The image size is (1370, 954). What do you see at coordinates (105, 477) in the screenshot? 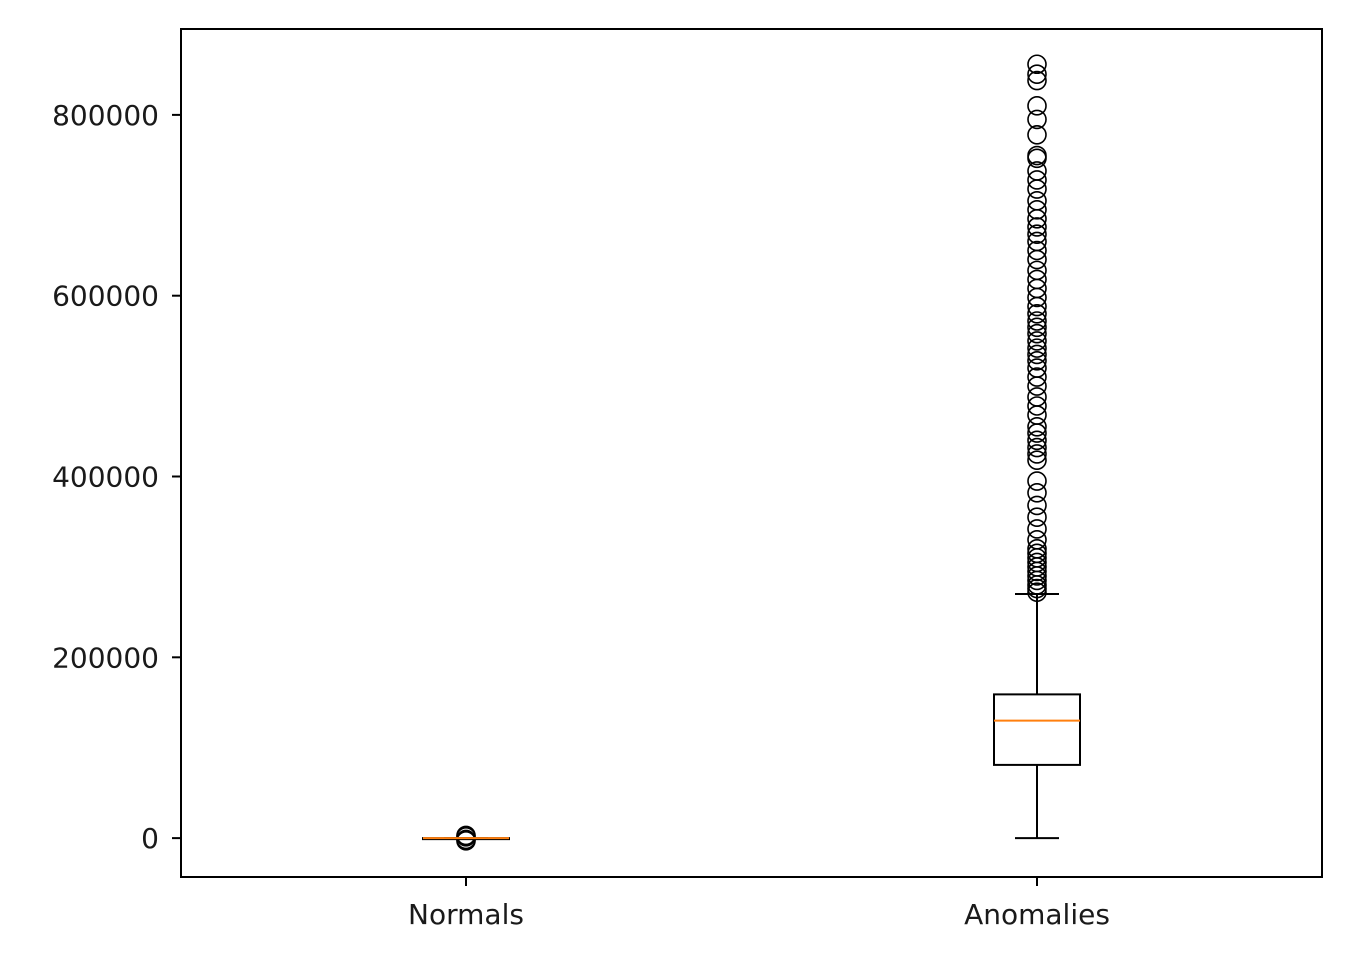
I see `y-tick-label: 400000` at bounding box center [105, 477].